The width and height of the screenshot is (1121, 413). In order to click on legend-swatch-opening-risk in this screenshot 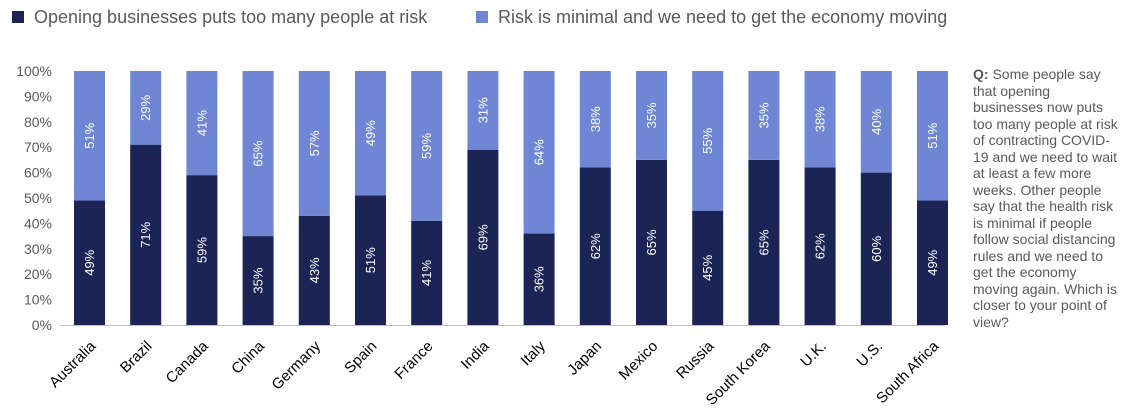, I will do `click(18, 17)`.